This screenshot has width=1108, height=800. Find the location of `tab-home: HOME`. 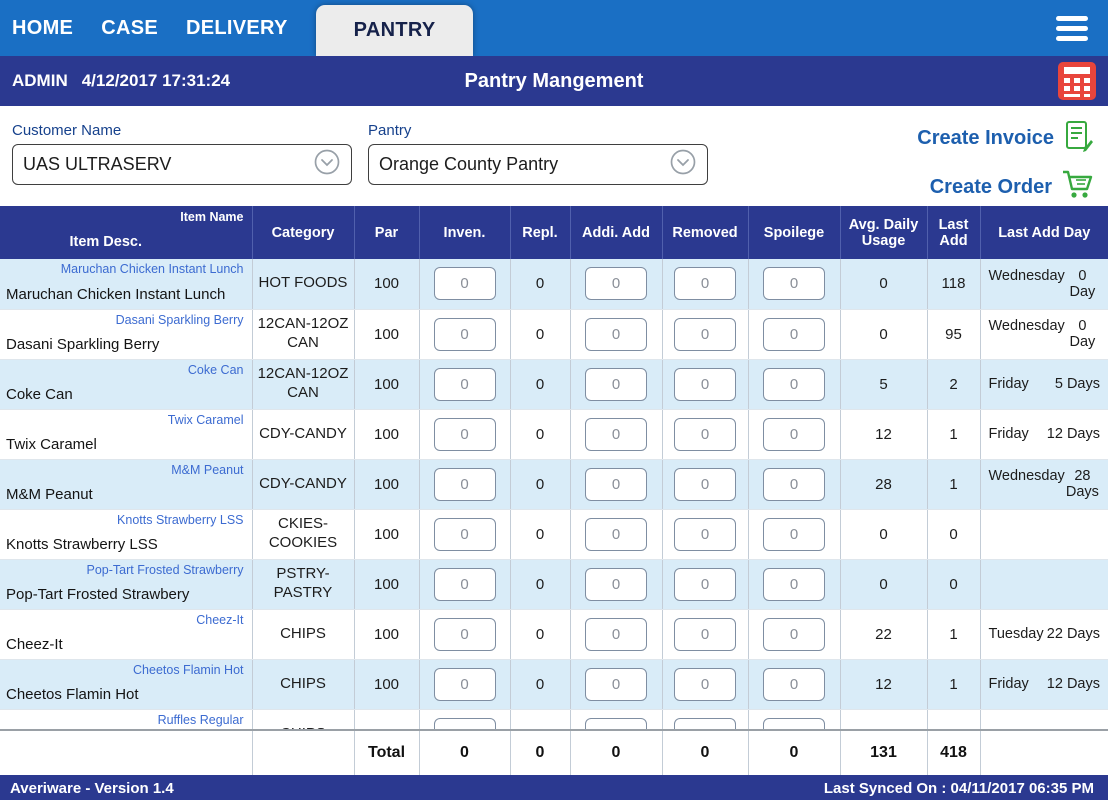

tab-home: HOME is located at coordinates (43, 27).